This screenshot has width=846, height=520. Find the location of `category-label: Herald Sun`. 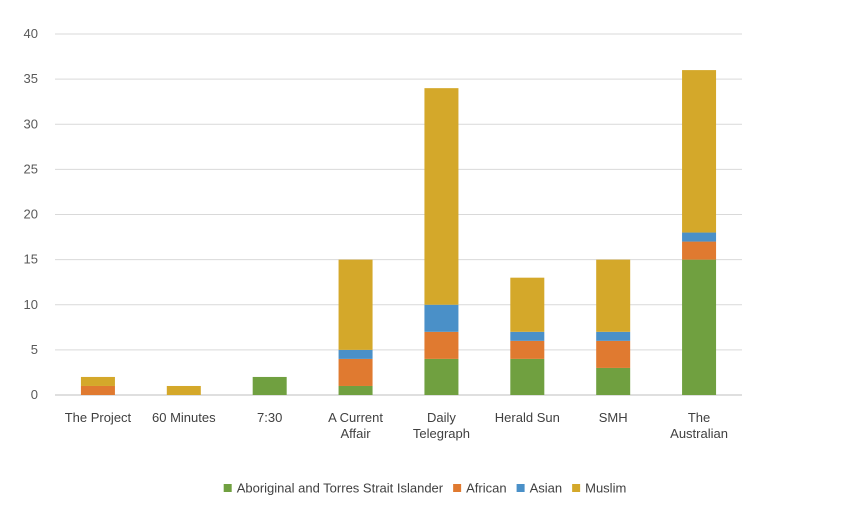

category-label: Herald Sun is located at coordinates (527, 417).